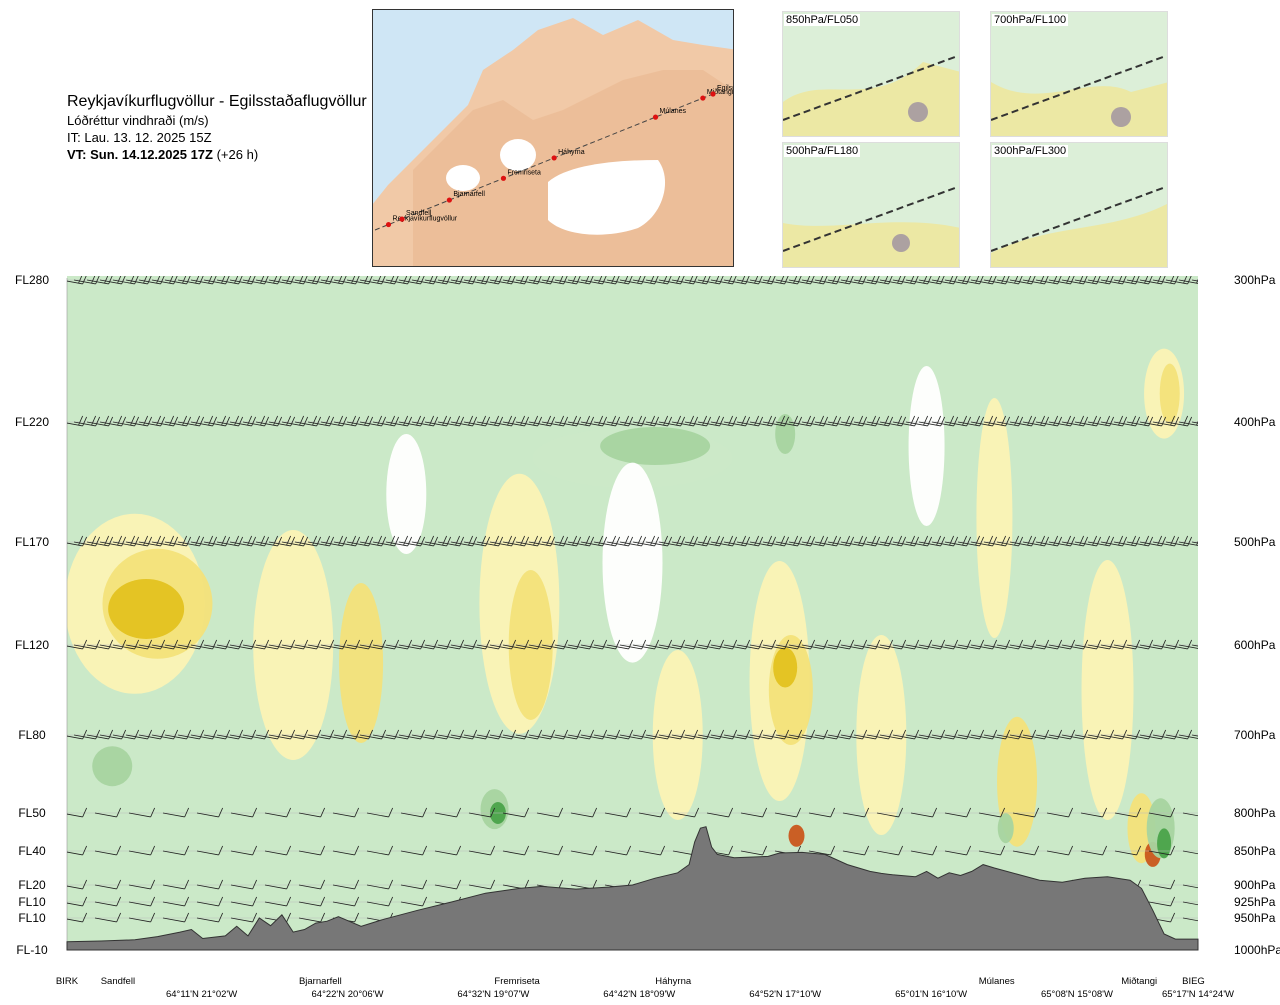 This screenshot has height=1005, width=1280. What do you see at coordinates (673, 981) in the screenshot?
I see `waypoint-label: Háhyrna` at bounding box center [673, 981].